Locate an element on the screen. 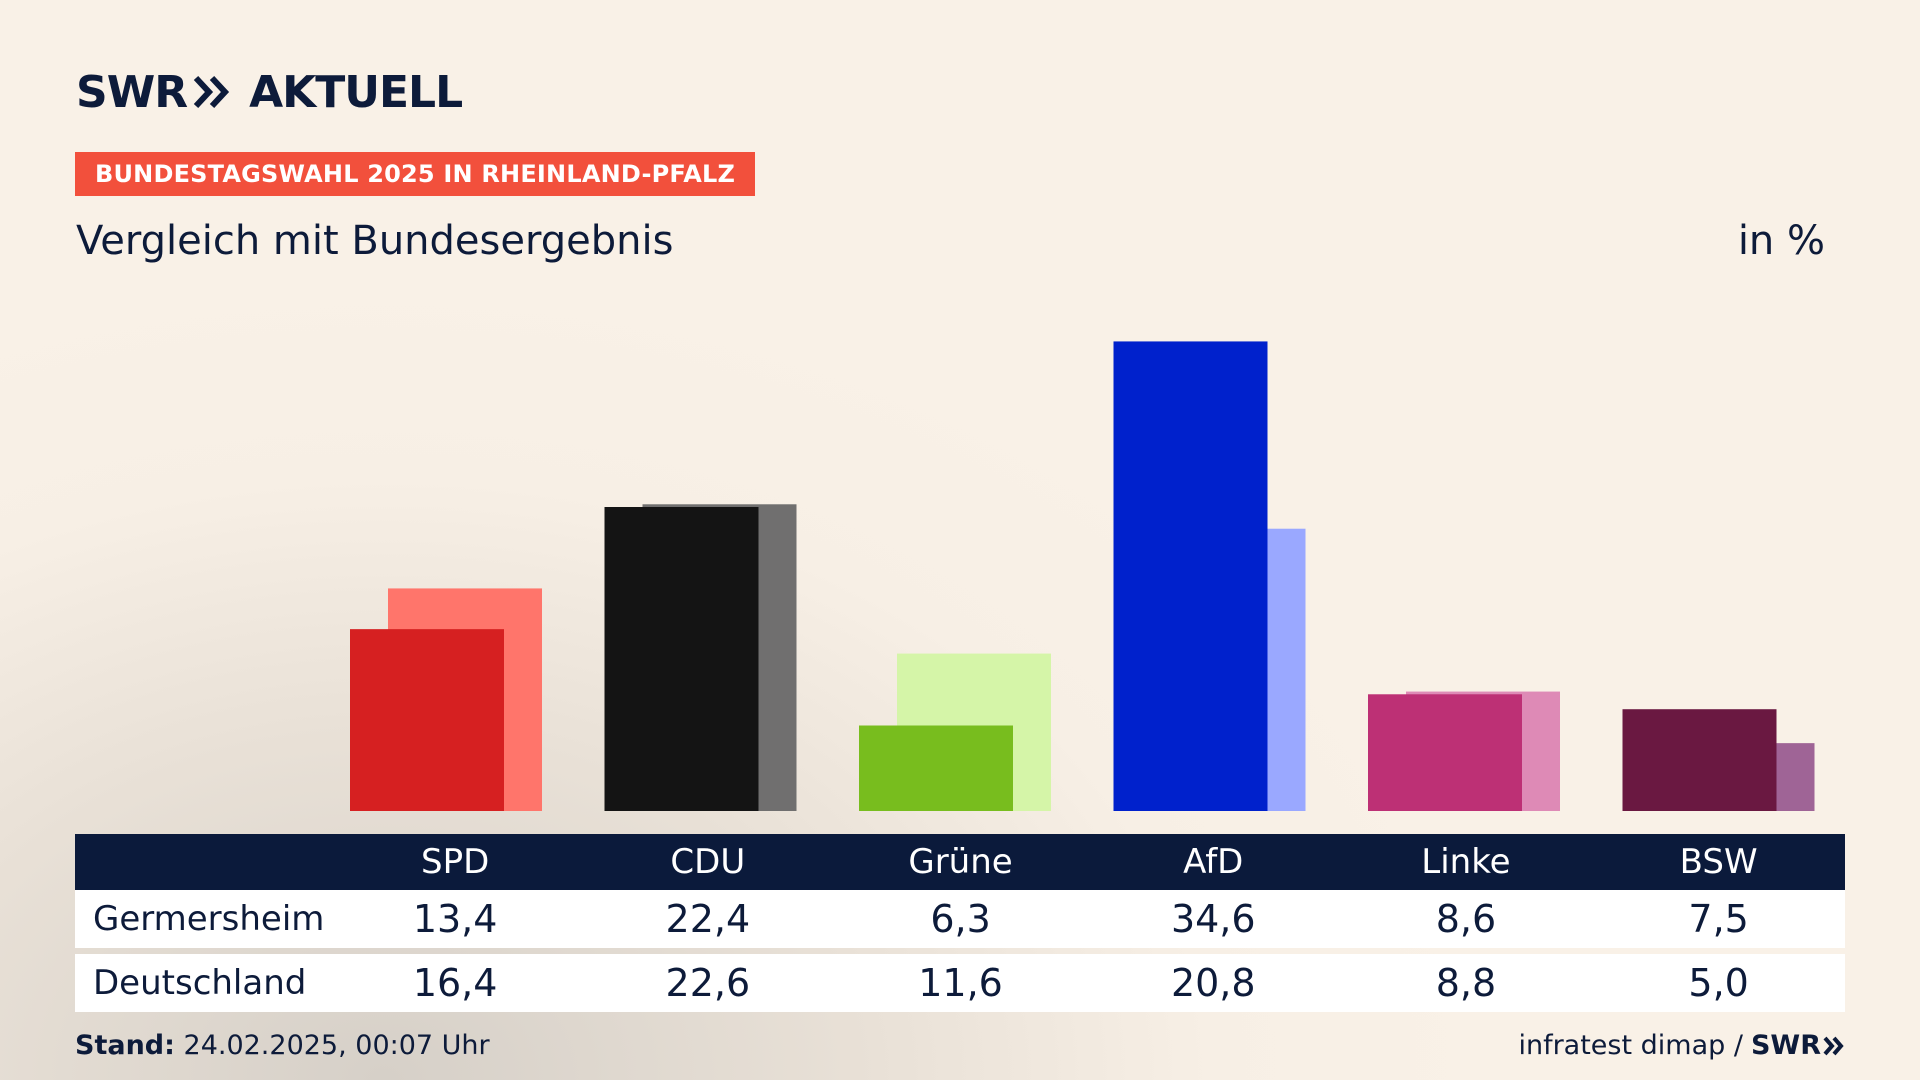  table-header: SPD CDU Grüne AfD Linke BSW is located at coordinates (960, 862).